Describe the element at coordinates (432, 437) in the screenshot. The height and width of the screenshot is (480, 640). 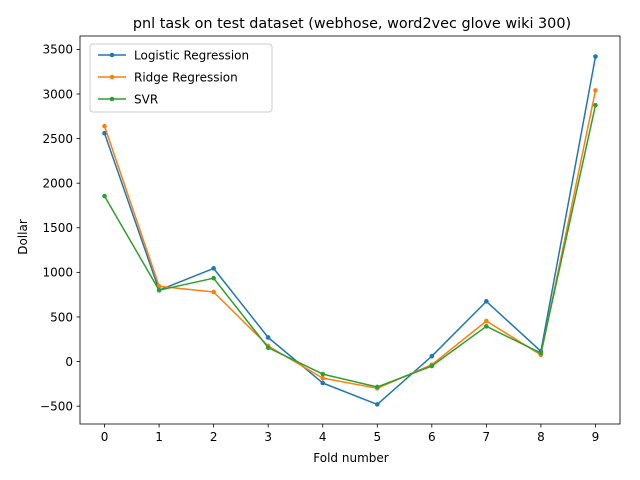
I see `x-tick-label: 6` at that location.